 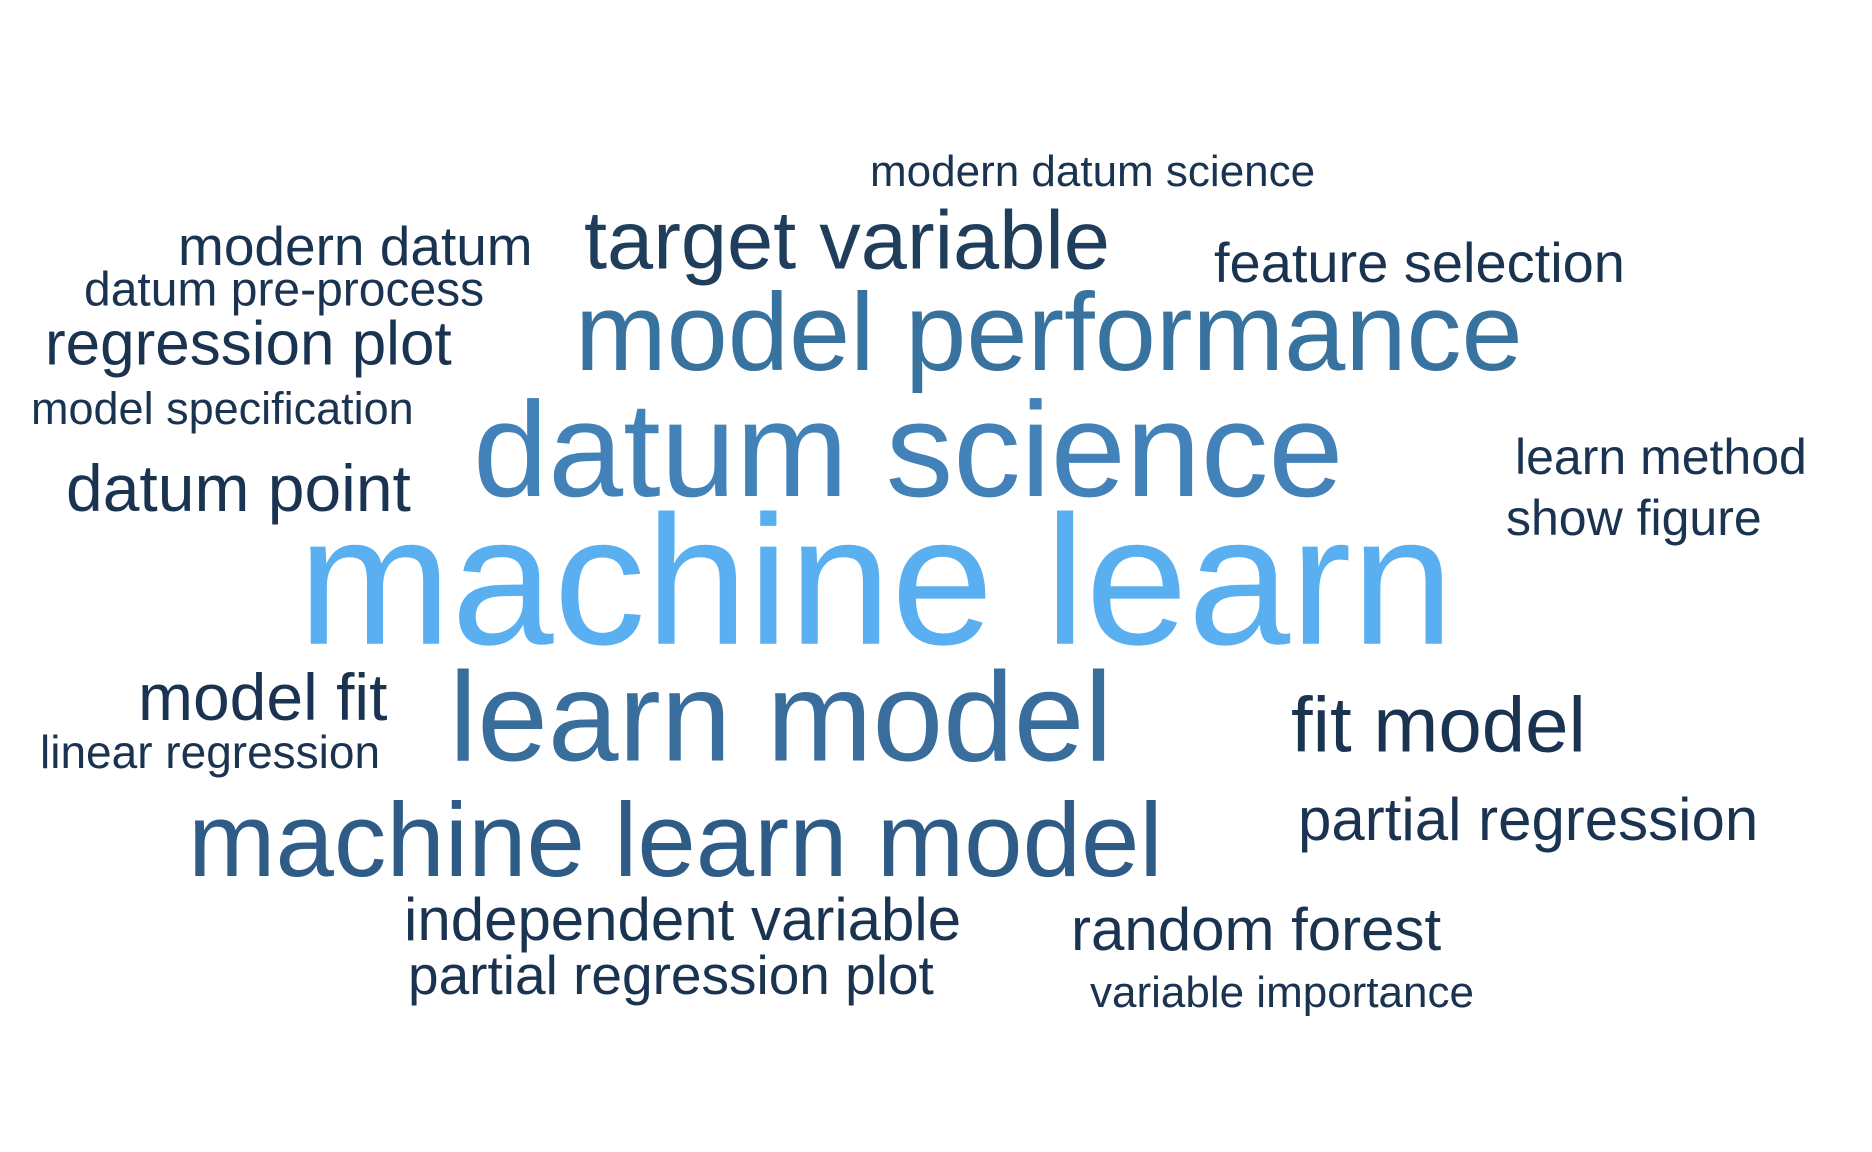 What do you see at coordinates (683, 919) in the screenshot?
I see `word-independent-variable: independent variable` at bounding box center [683, 919].